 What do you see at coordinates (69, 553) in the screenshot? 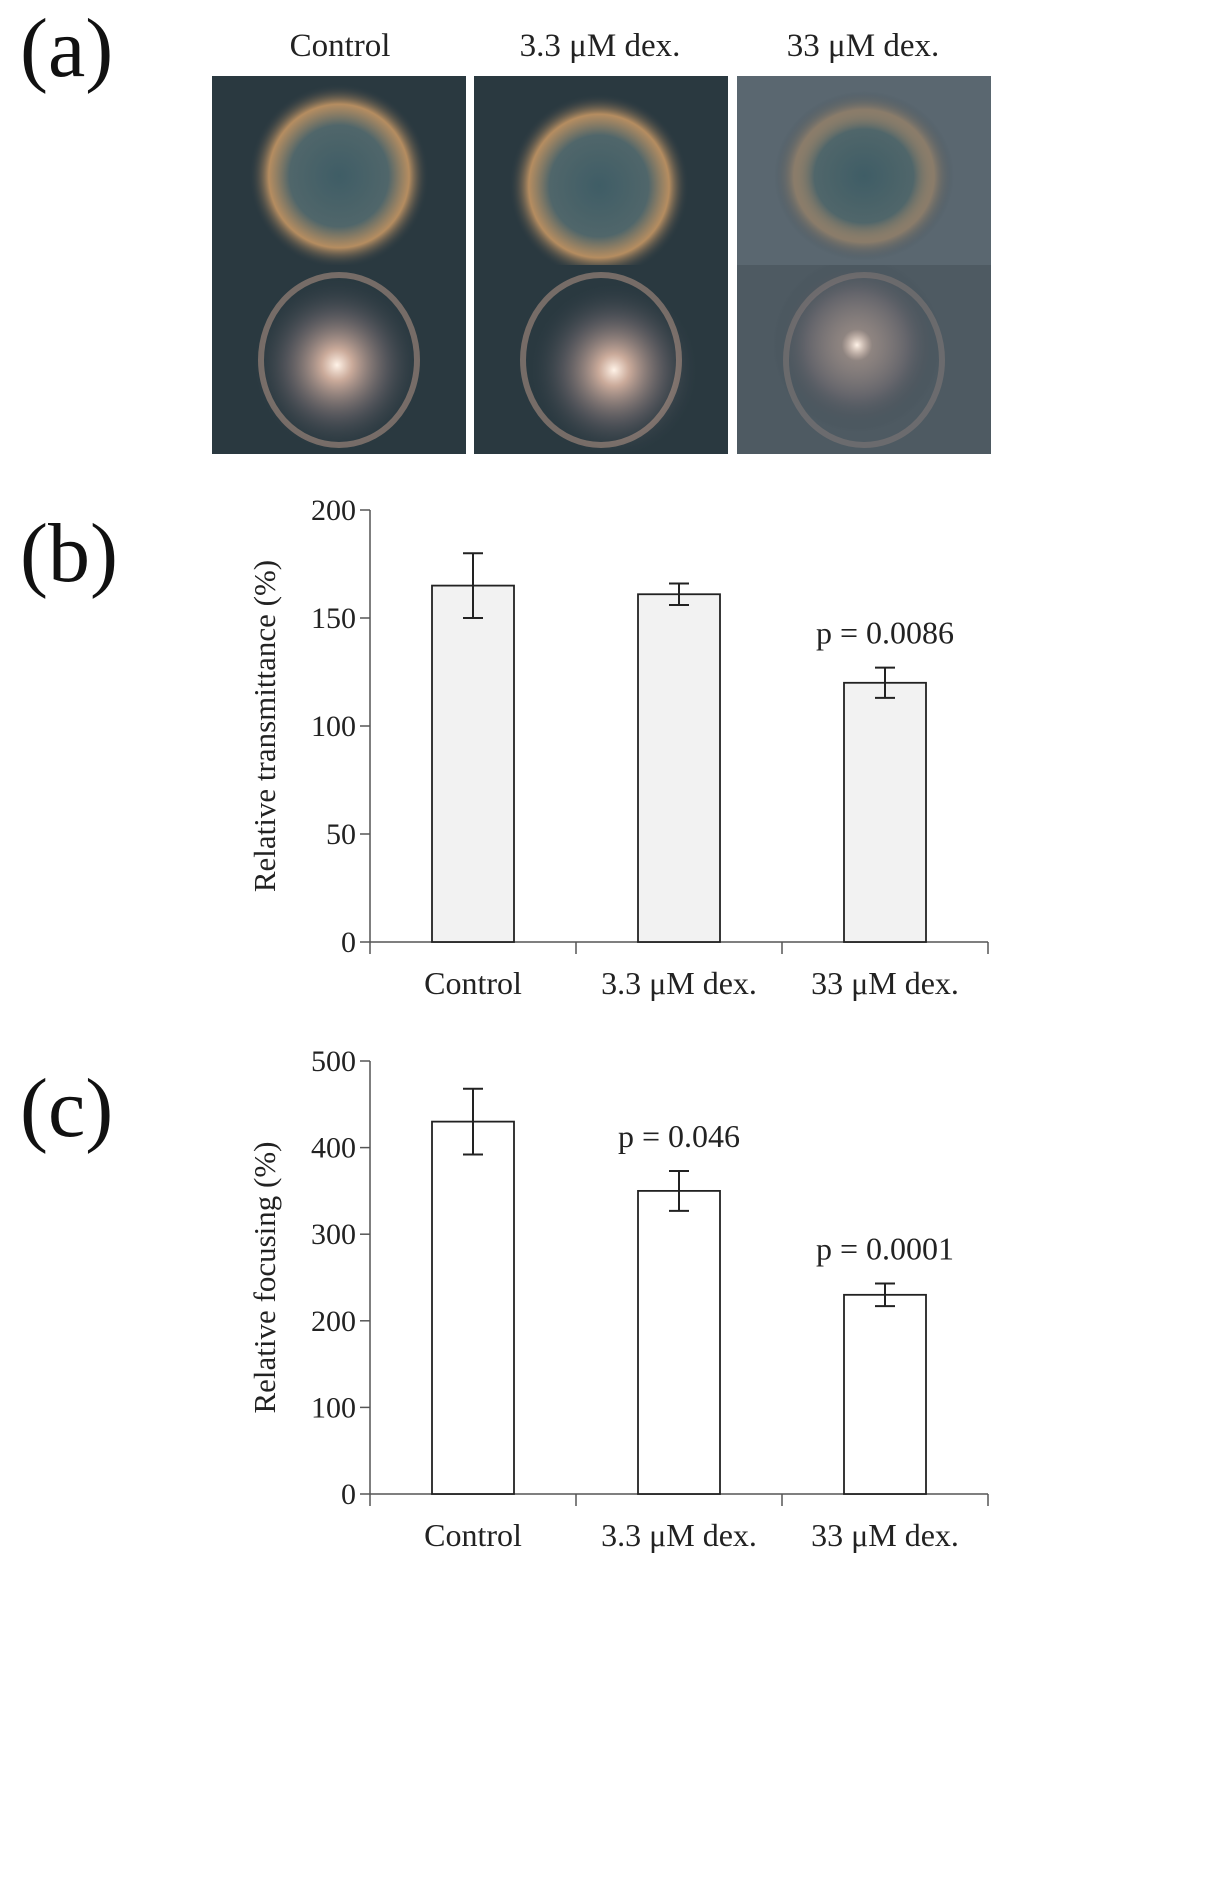
I see `panel-b-letter: (b)` at bounding box center [69, 553].